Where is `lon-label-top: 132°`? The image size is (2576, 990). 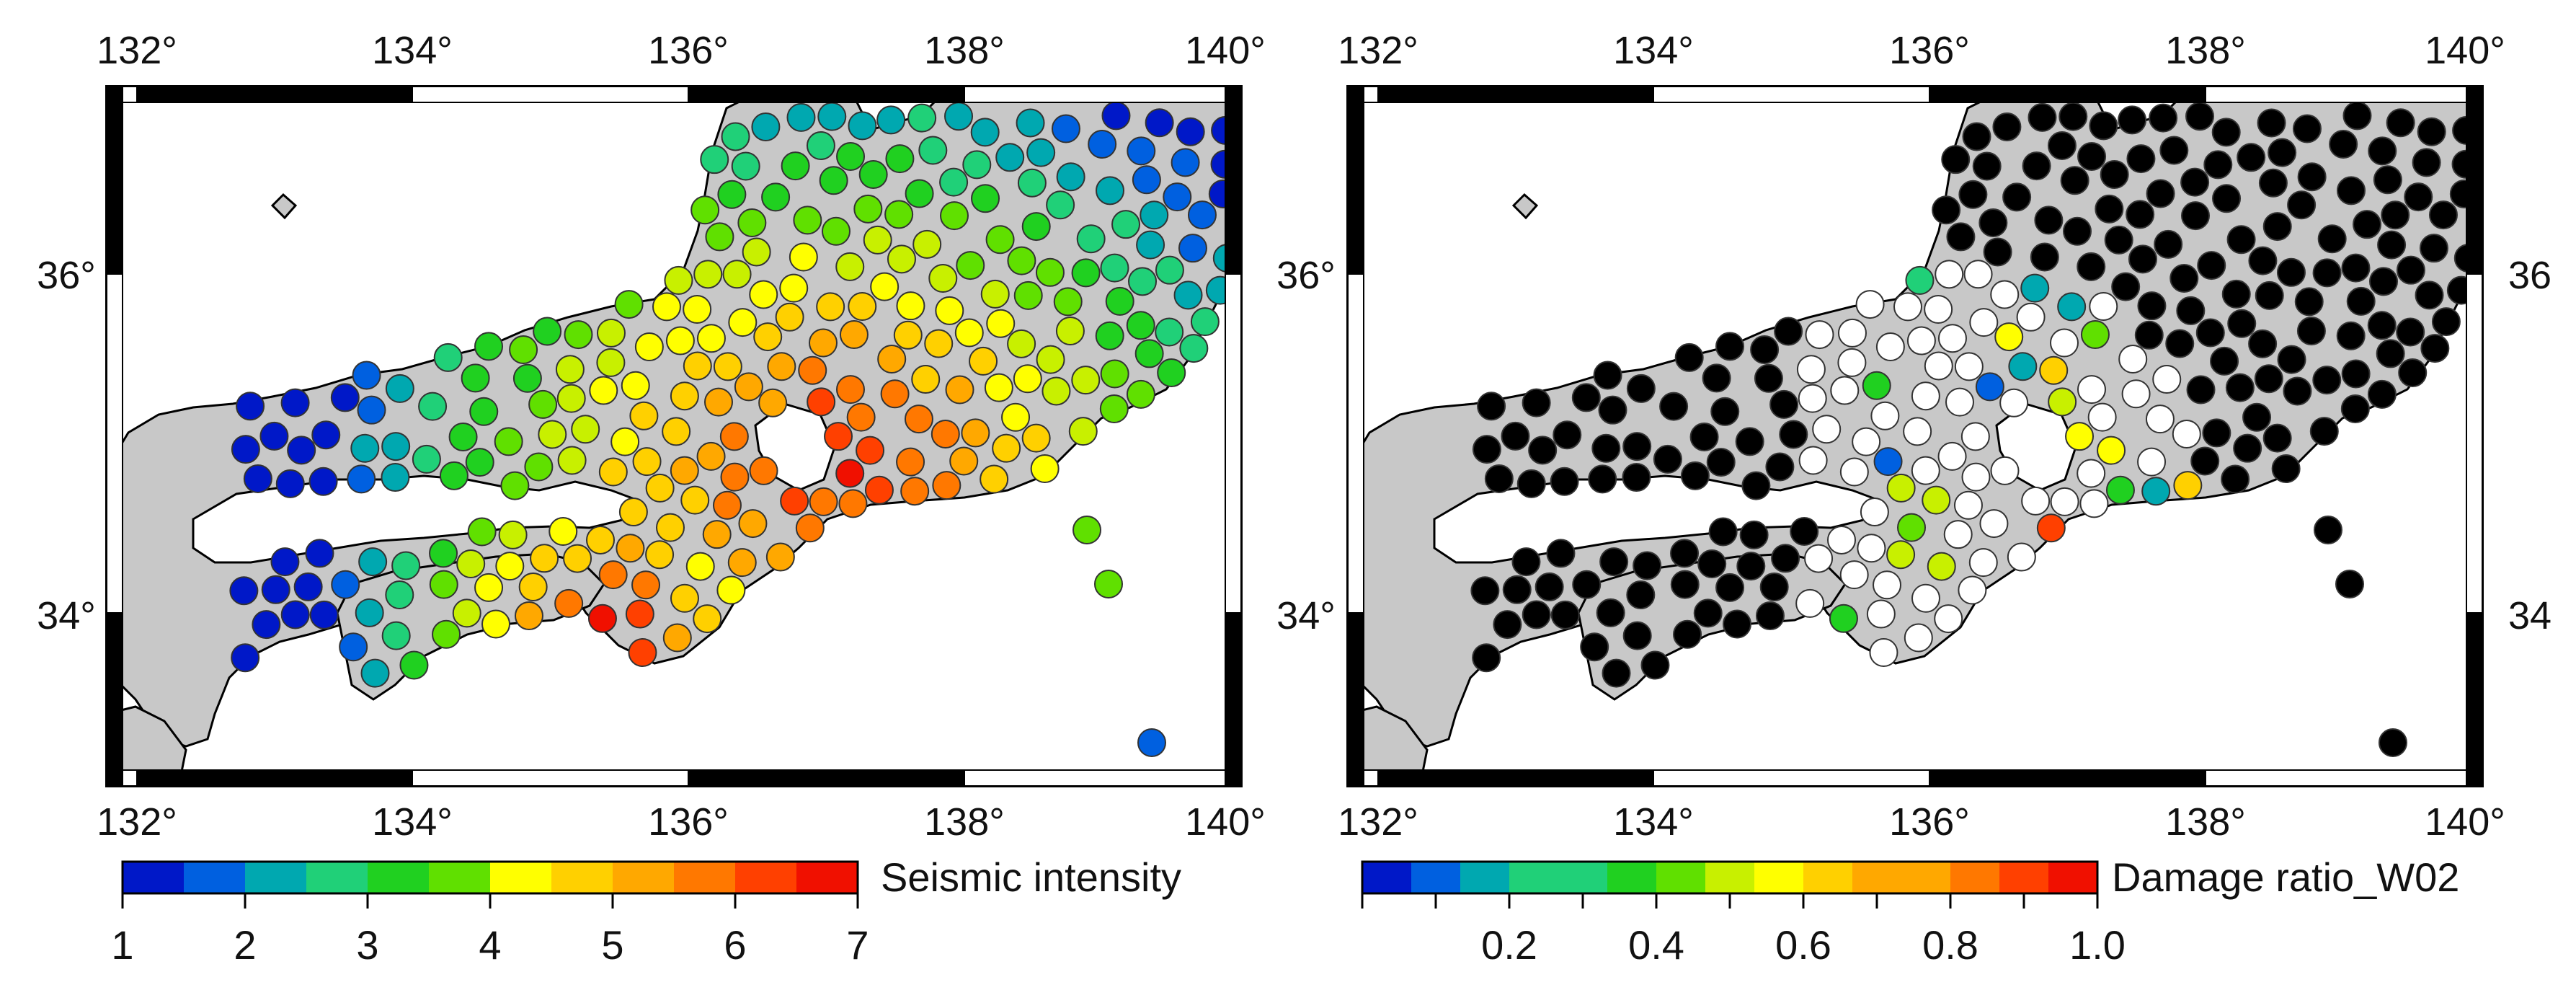
lon-label-top: 132° is located at coordinates (137, 50).